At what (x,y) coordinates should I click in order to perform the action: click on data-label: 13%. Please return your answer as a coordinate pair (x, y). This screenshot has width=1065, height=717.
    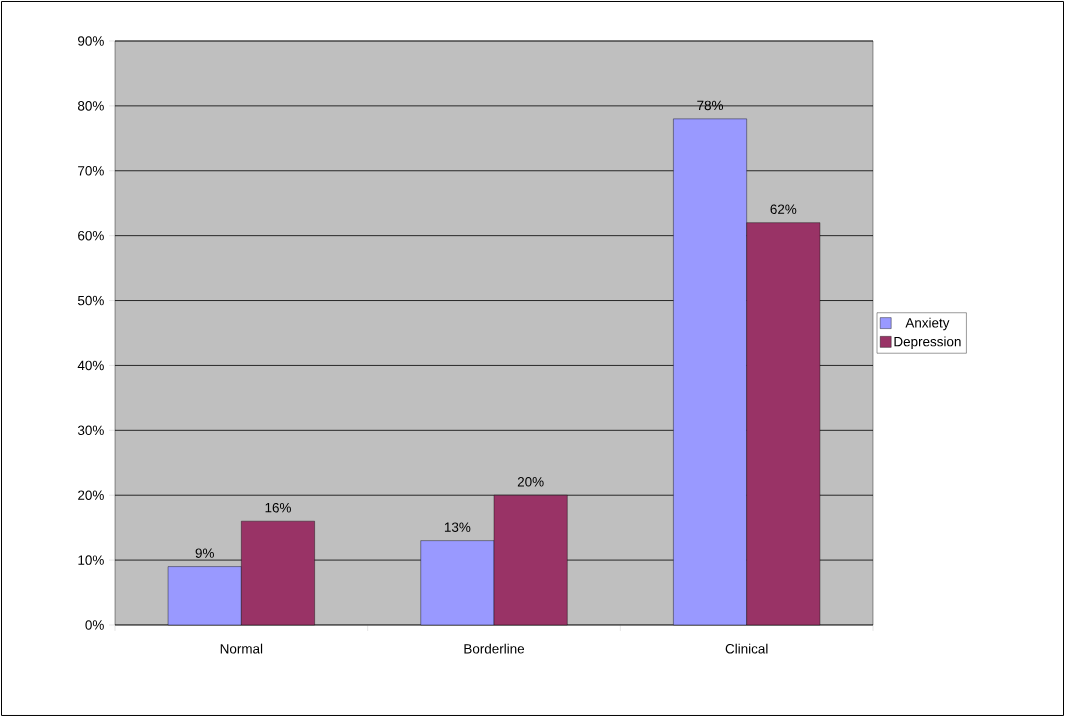
    Looking at the image, I should click on (457, 527).